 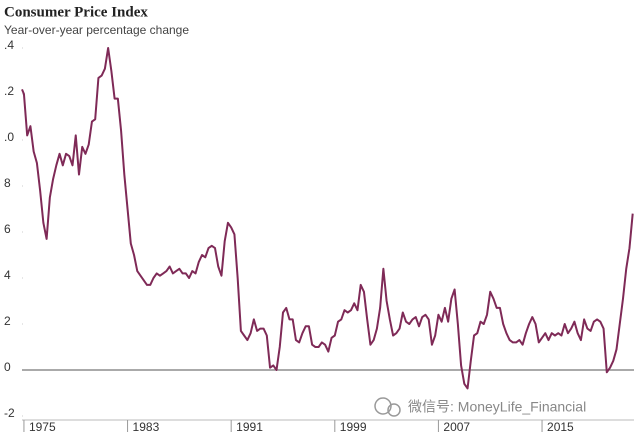 What do you see at coordinates (9, 45) in the screenshot?
I see `y-tick-label: .4` at bounding box center [9, 45].